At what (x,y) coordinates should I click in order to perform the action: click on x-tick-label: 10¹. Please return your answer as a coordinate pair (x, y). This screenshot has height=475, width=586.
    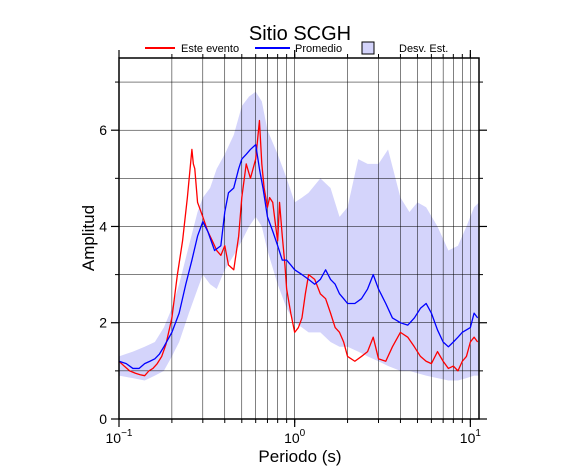
    Looking at the image, I should click on (471, 437).